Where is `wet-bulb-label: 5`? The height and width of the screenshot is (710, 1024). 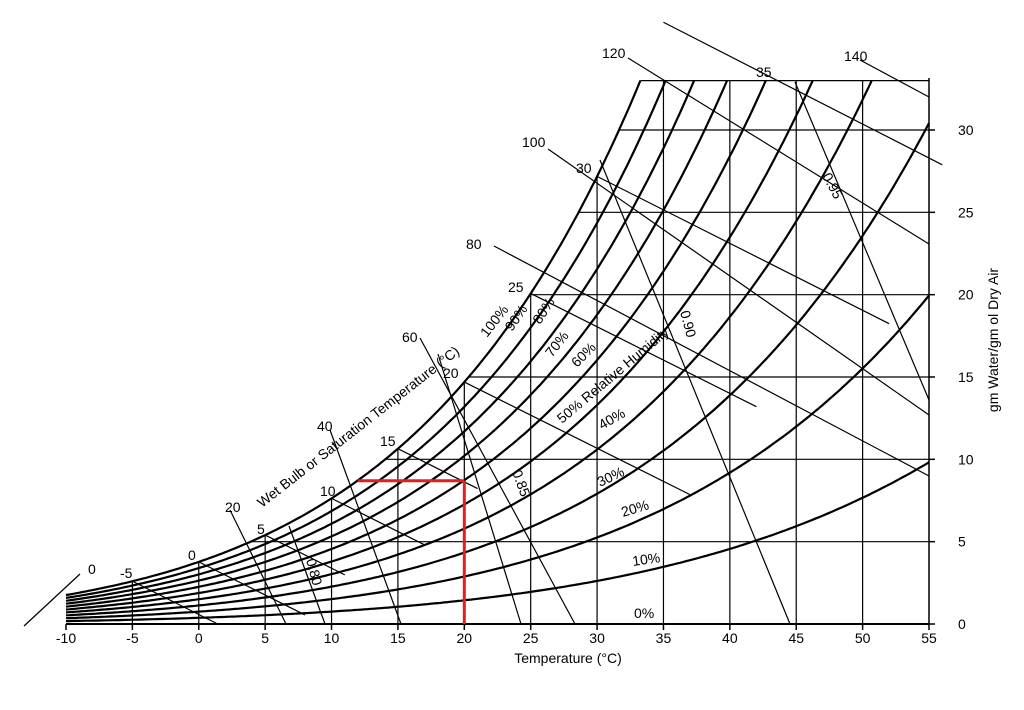 wet-bulb-label: 5 is located at coordinates (261, 529).